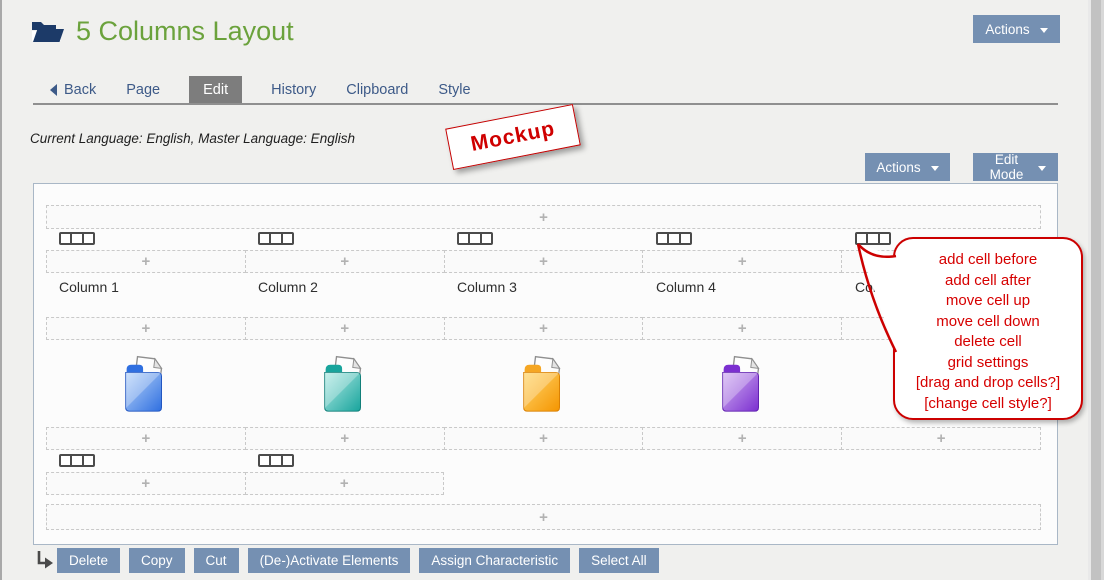 This screenshot has height=580, width=1104. I want to click on folder-element-row, so click(543, 386).